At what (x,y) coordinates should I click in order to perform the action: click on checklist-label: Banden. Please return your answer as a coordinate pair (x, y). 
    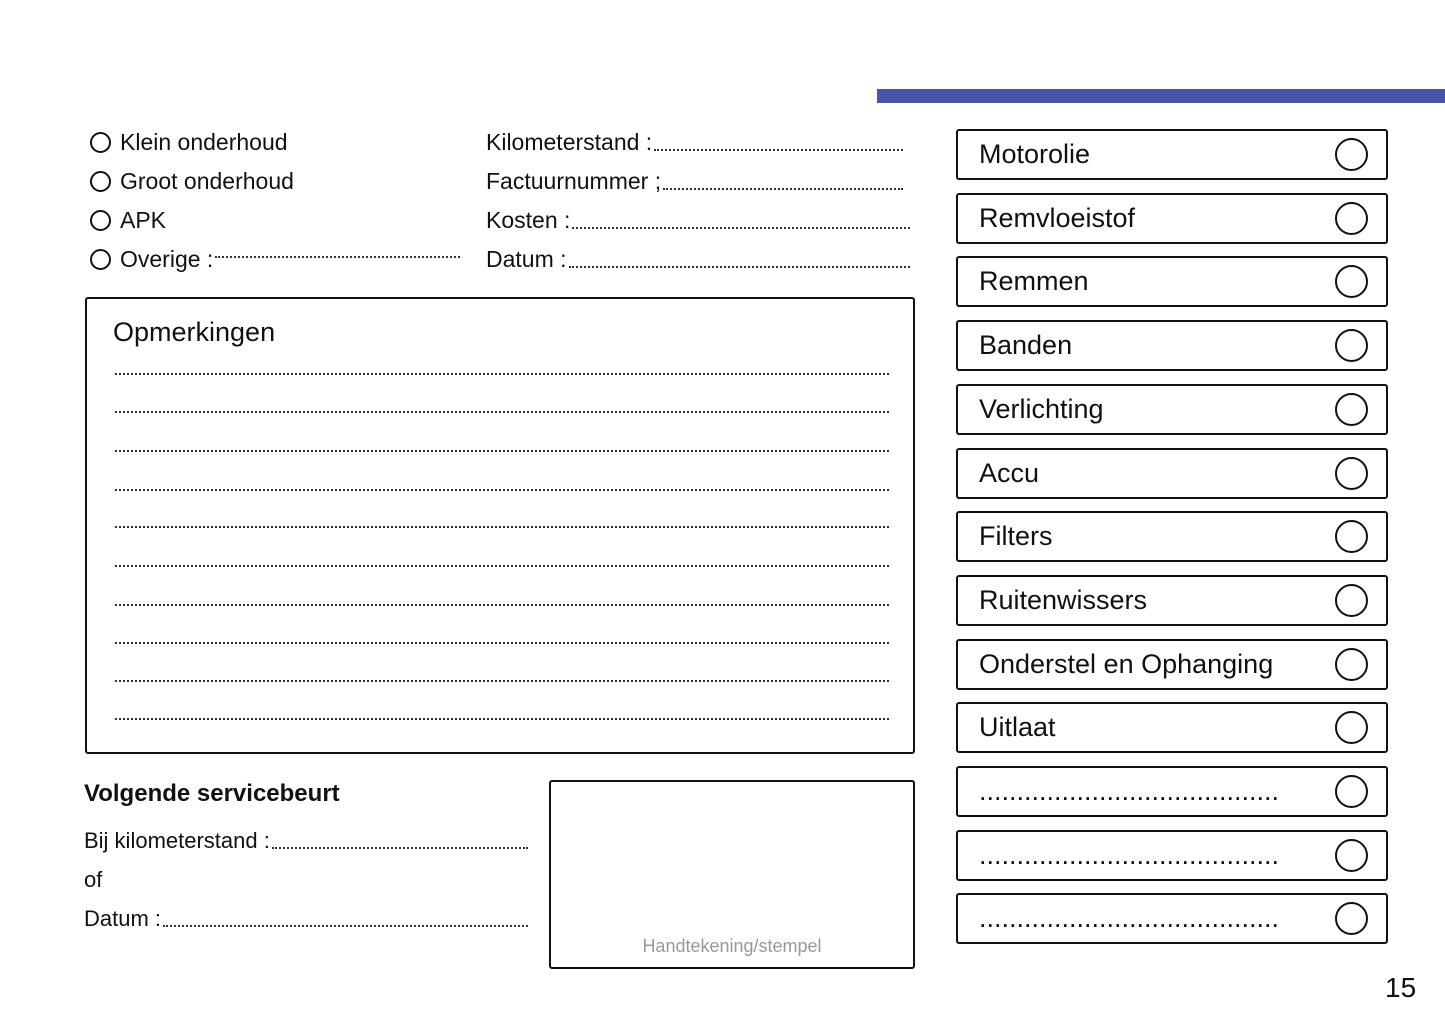
    Looking at the image, I should click on (1026, 345).